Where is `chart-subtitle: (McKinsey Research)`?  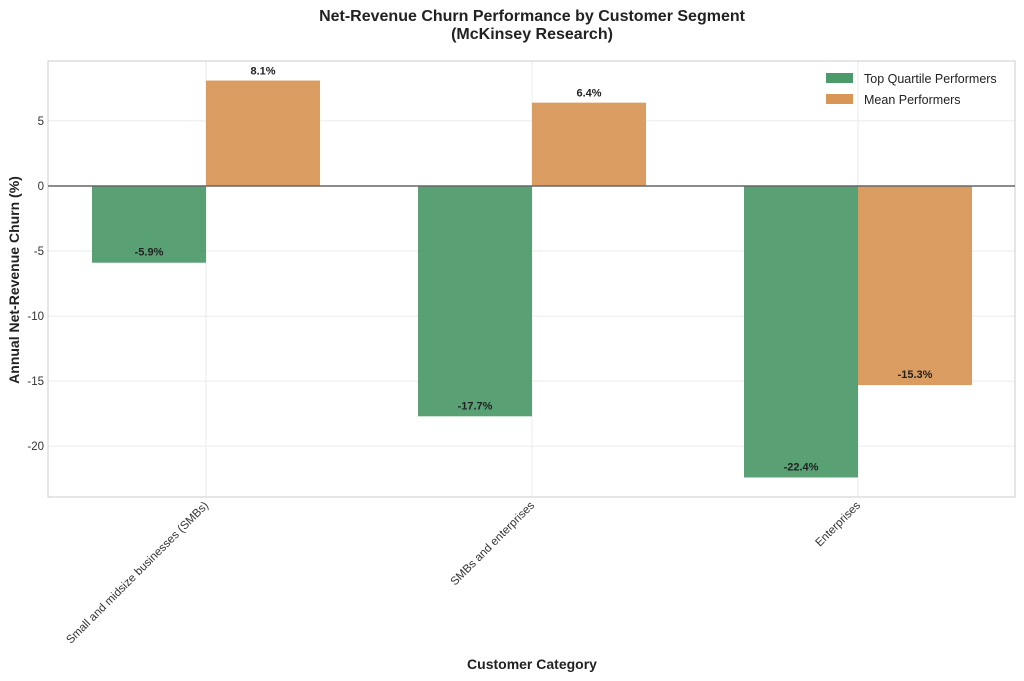
chart-subtitle: (McKinsey Research) is located at coordinates (532, 34).